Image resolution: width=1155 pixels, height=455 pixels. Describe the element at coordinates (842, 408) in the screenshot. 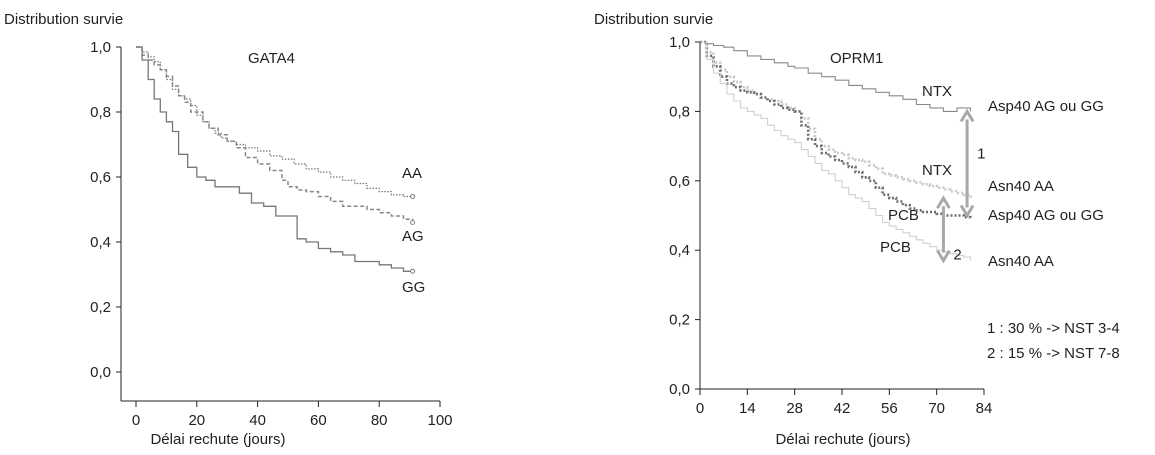

I see `right-x-tick-label: 42` at that location.